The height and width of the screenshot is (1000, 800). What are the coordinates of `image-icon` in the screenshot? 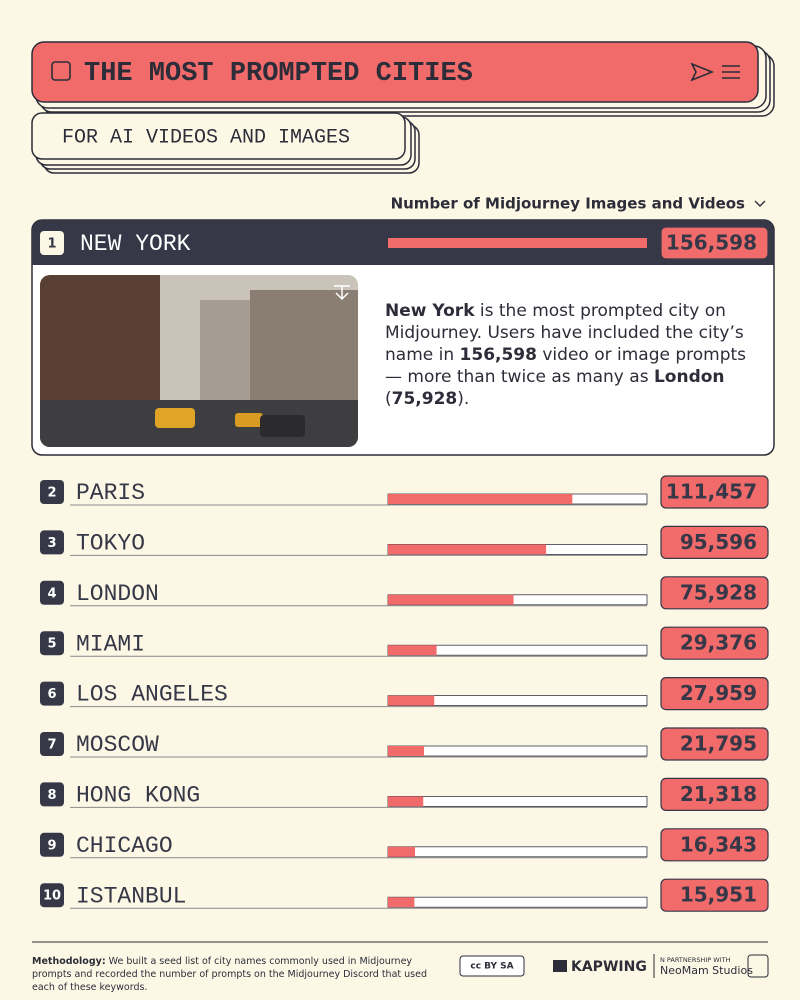 It's located at (61, 71).